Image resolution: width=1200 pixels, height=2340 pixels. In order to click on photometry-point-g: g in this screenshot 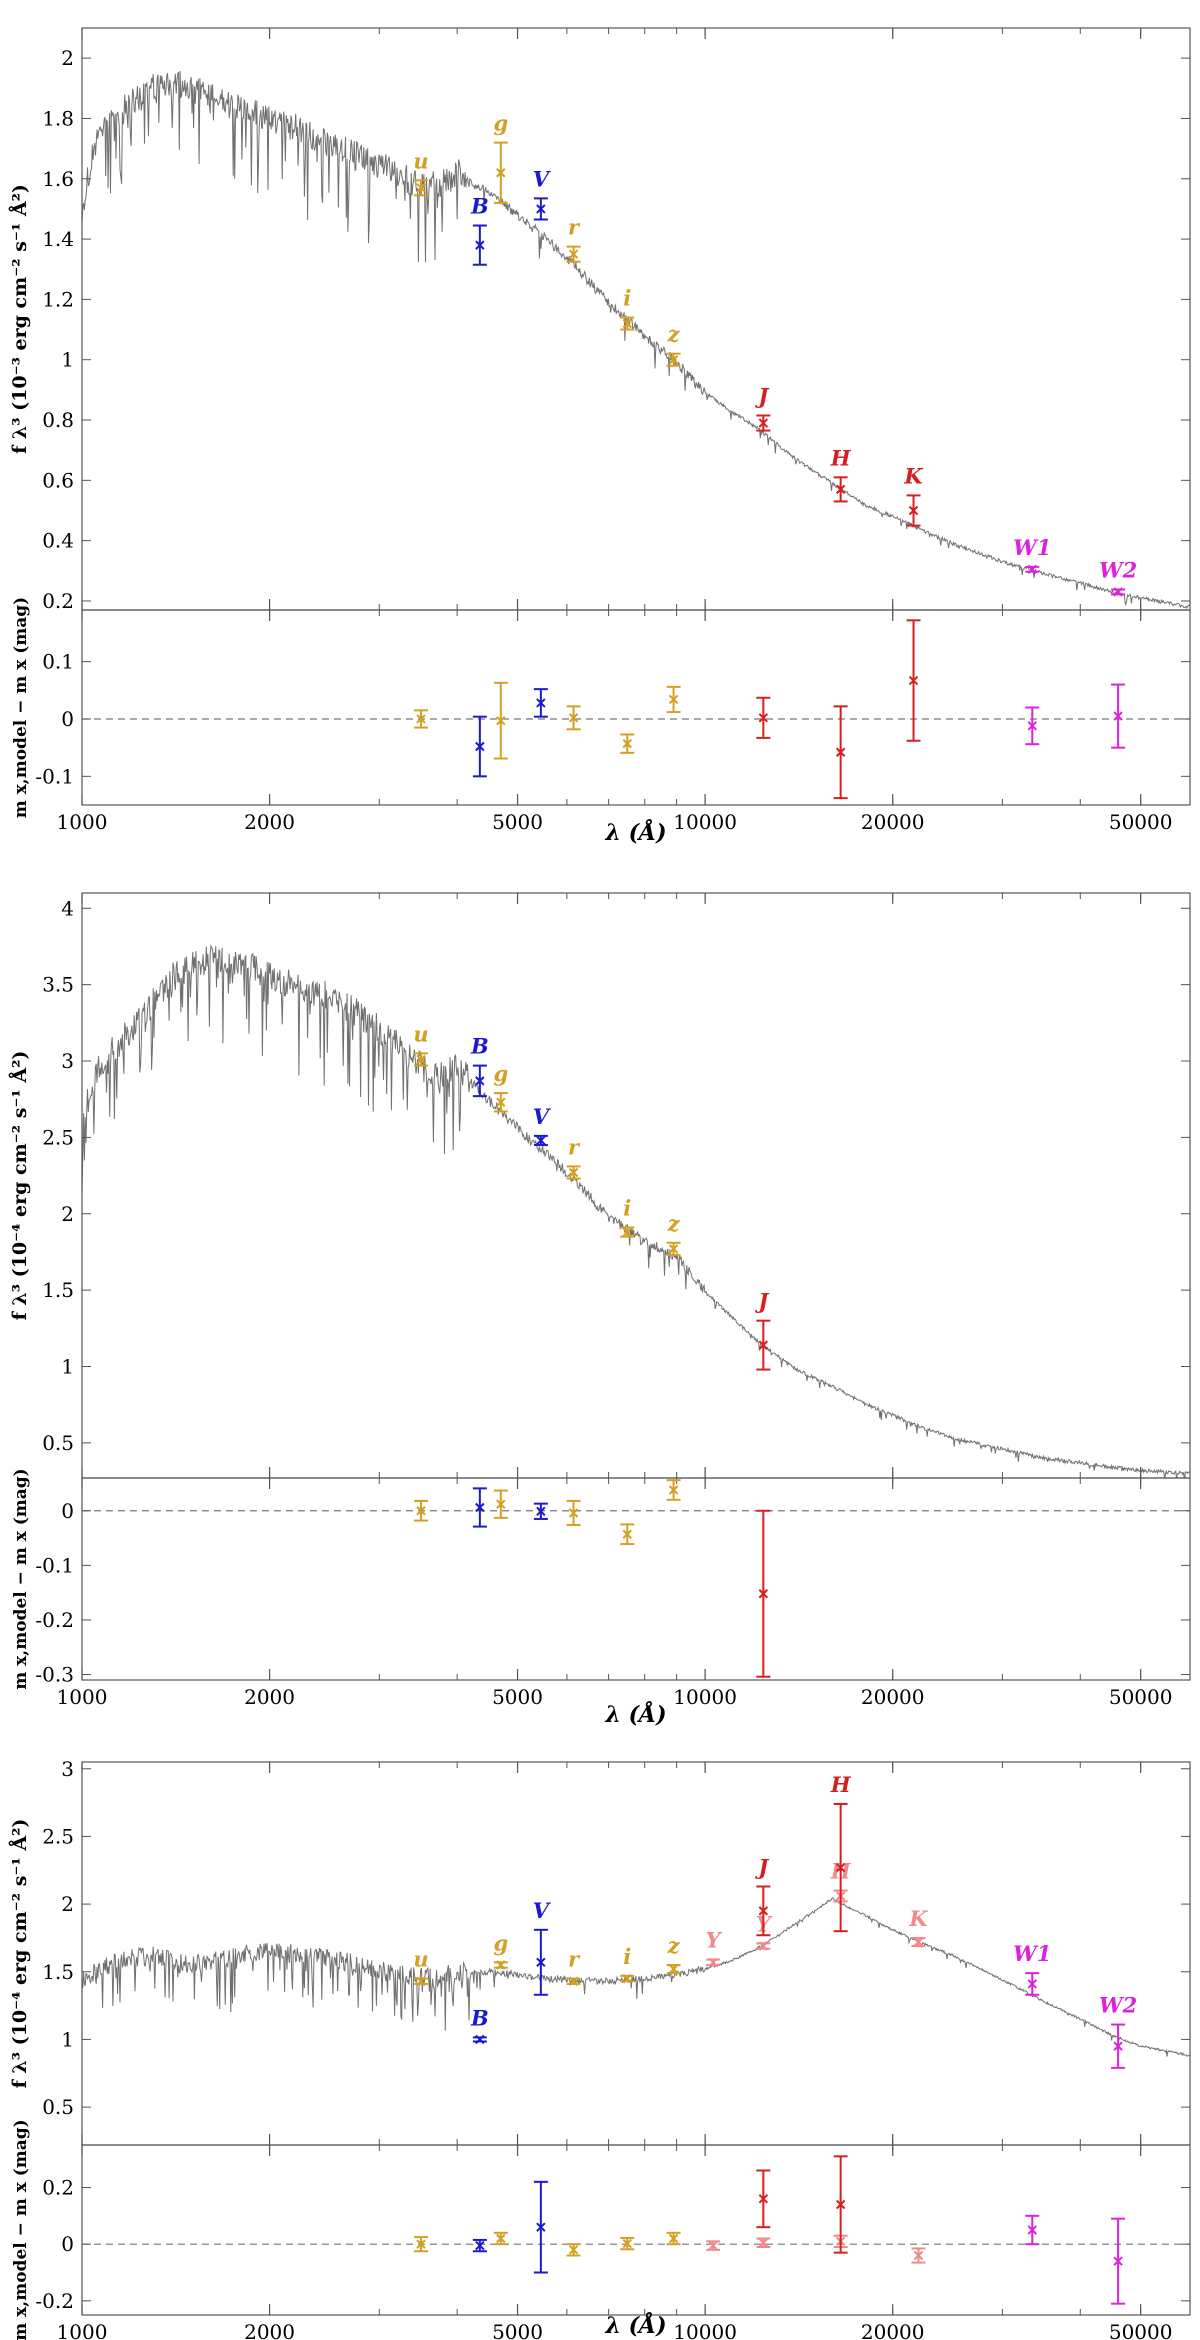, I will do `click(500, 2088)`.